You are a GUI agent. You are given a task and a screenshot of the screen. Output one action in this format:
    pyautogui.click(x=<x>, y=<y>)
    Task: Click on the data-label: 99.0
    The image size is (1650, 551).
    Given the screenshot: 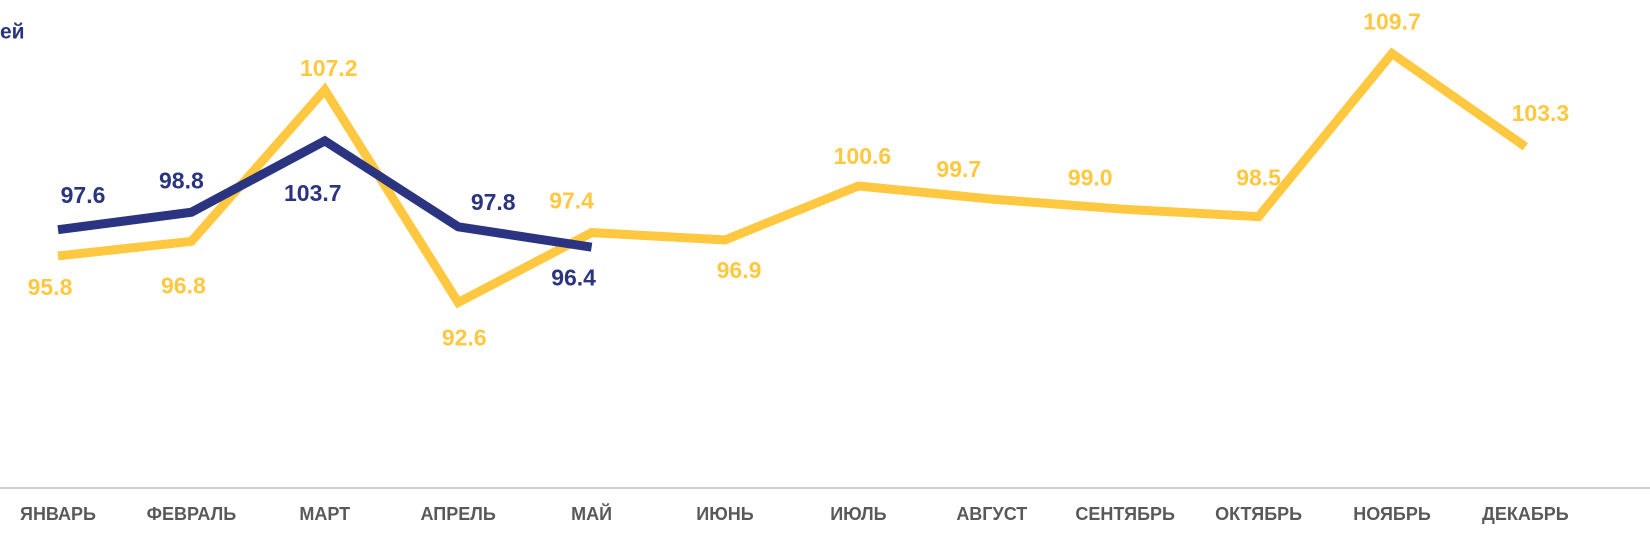 What is the action you would take?
    pyautogui.click(x=1090, y=177)
    